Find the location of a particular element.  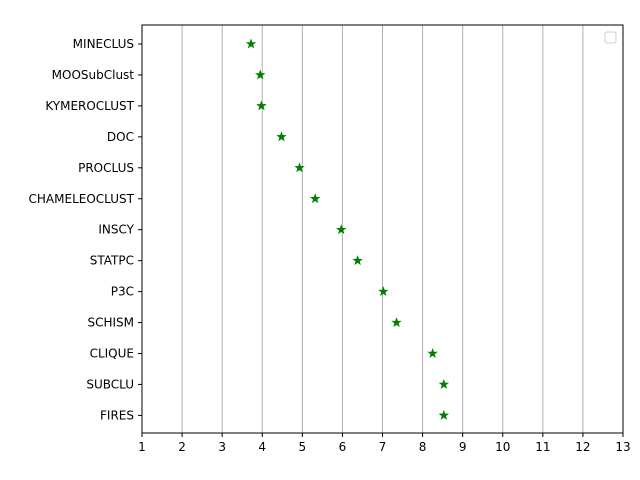

y-tick-label: CLIQUE is located at coordinates (112, 354).